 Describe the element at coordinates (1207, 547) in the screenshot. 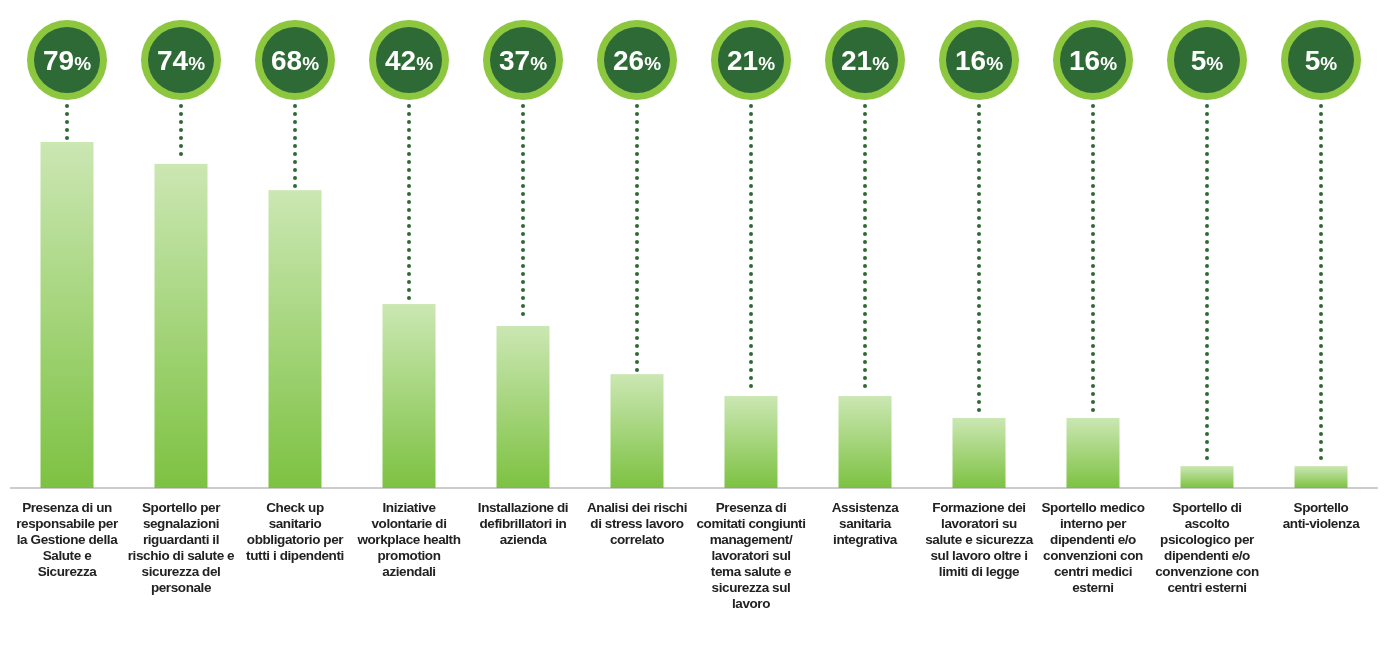

I see `x-tick-label: Sportello di ascolto psicologico per dipendenti e/o convenzione con centri esterni` at that location.